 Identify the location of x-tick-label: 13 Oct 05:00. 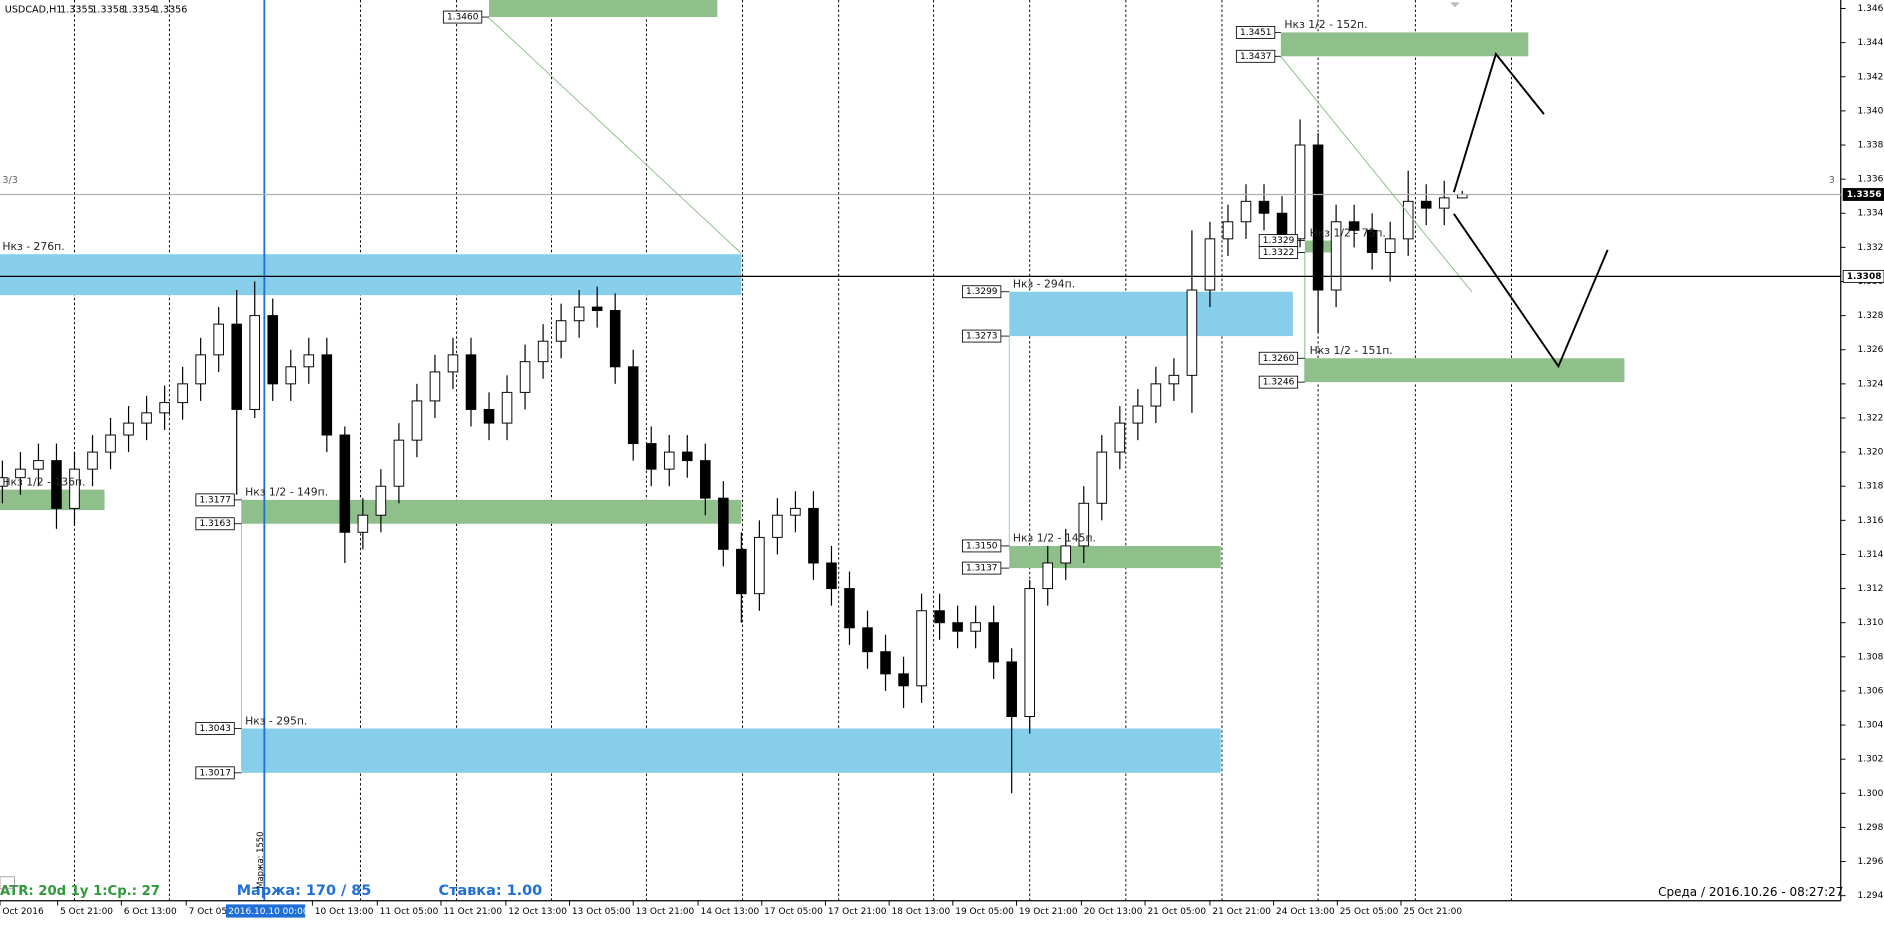
(601, 912).